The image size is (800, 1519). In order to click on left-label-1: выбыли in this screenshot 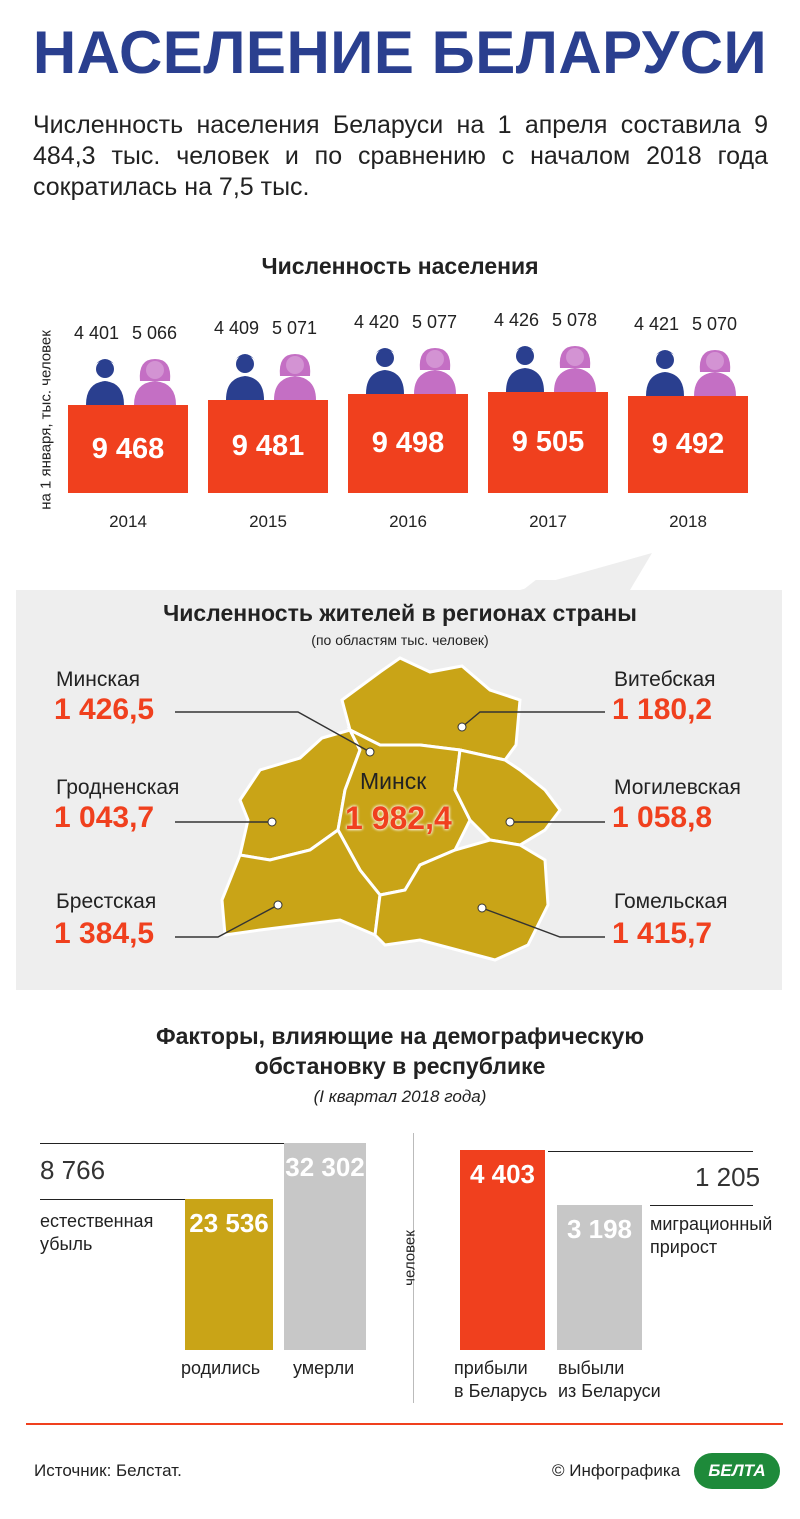, I will do `click(591, 1368)`.